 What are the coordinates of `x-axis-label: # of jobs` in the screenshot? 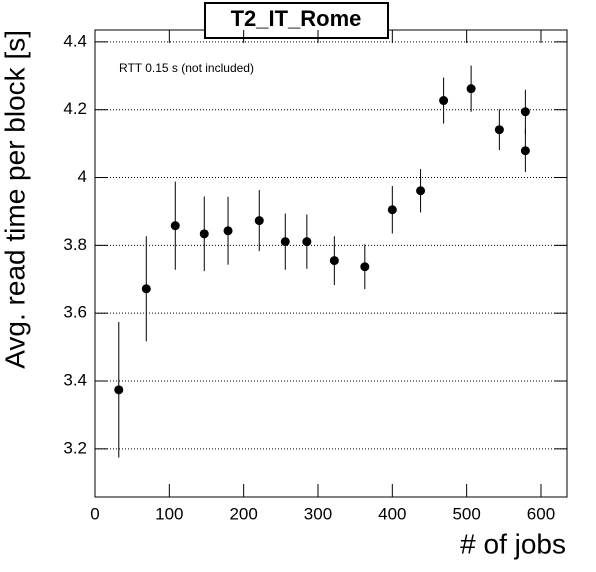 It's located at (513, 543).